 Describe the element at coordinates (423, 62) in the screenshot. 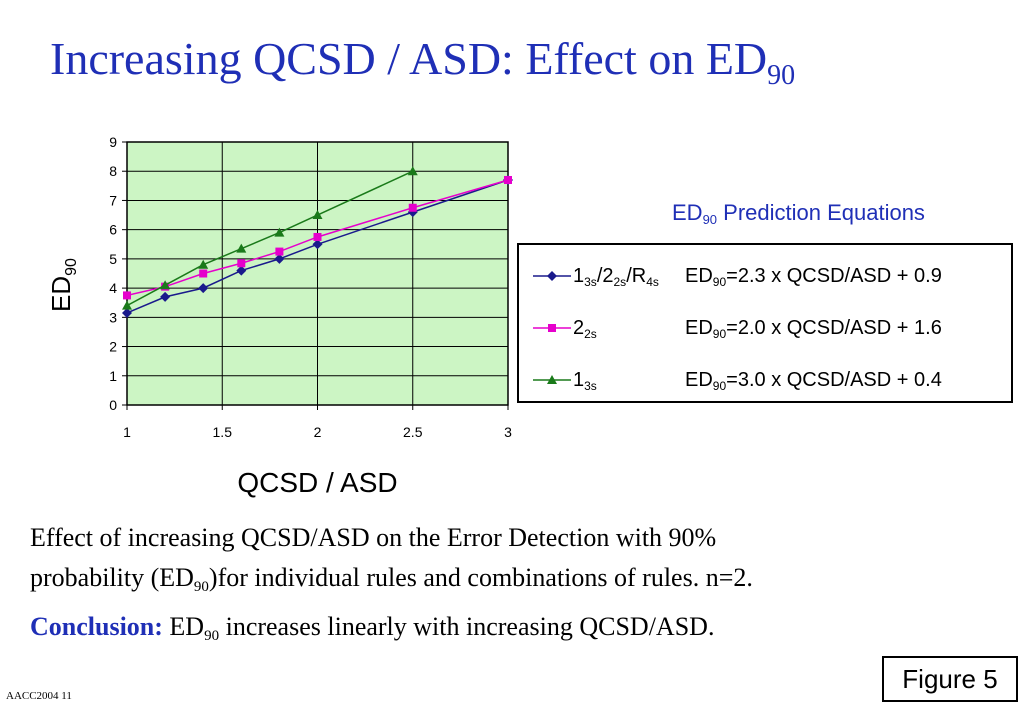

I see `page-title: Increasing QCSD / ASD: Effect on ED90` at that location.